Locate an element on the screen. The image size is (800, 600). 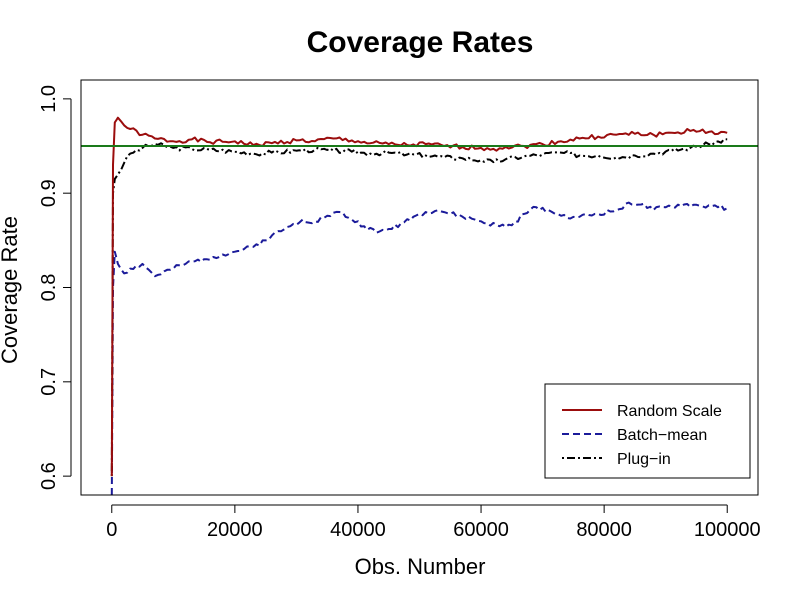
y-tick-label: 0.7 is located at coordinates (49, 382).